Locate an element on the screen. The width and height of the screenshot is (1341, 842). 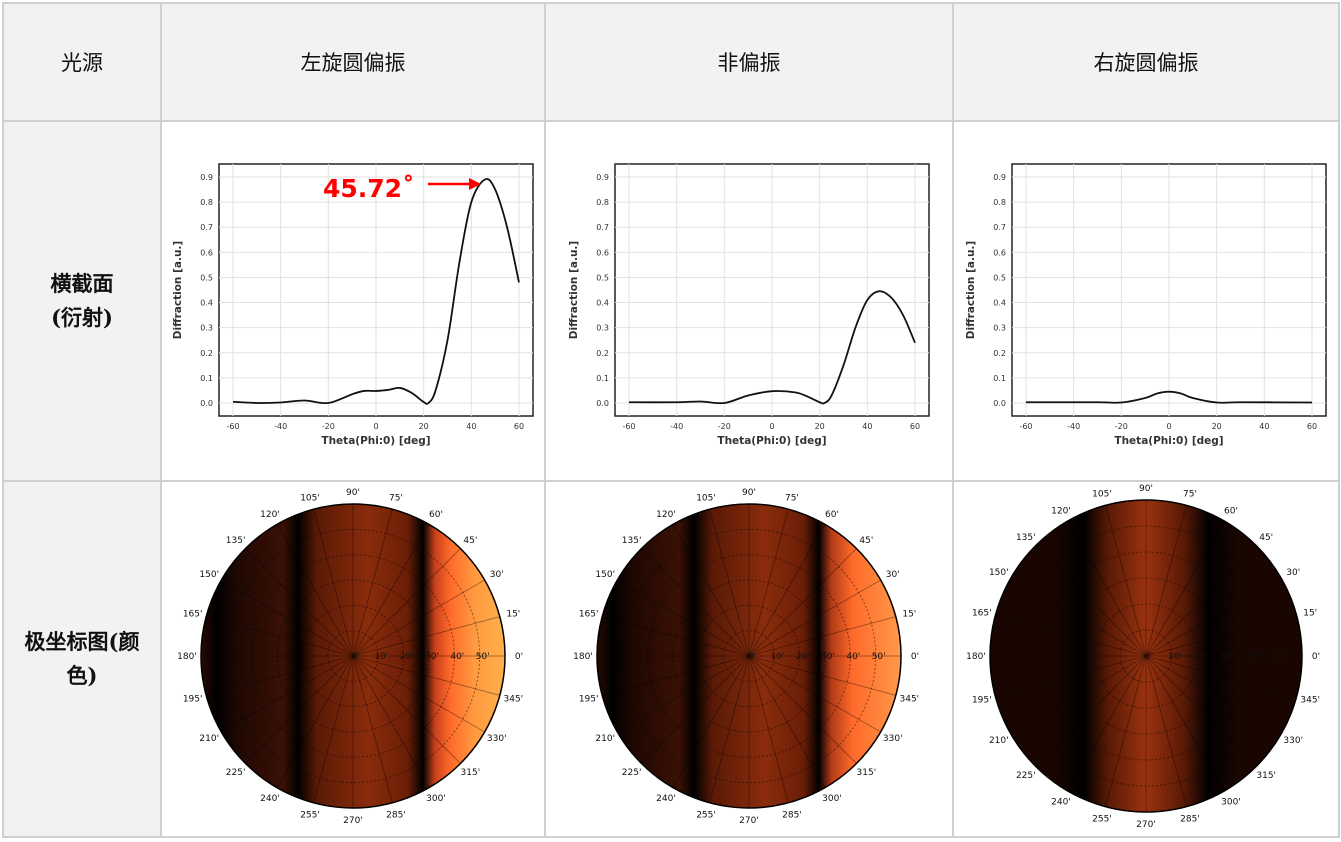
annotation-arrowhead is located at coordinates (475, 184).